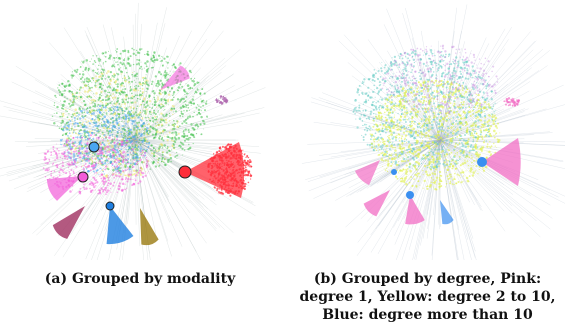  I want to click on red-cluster, so click(230, 170).